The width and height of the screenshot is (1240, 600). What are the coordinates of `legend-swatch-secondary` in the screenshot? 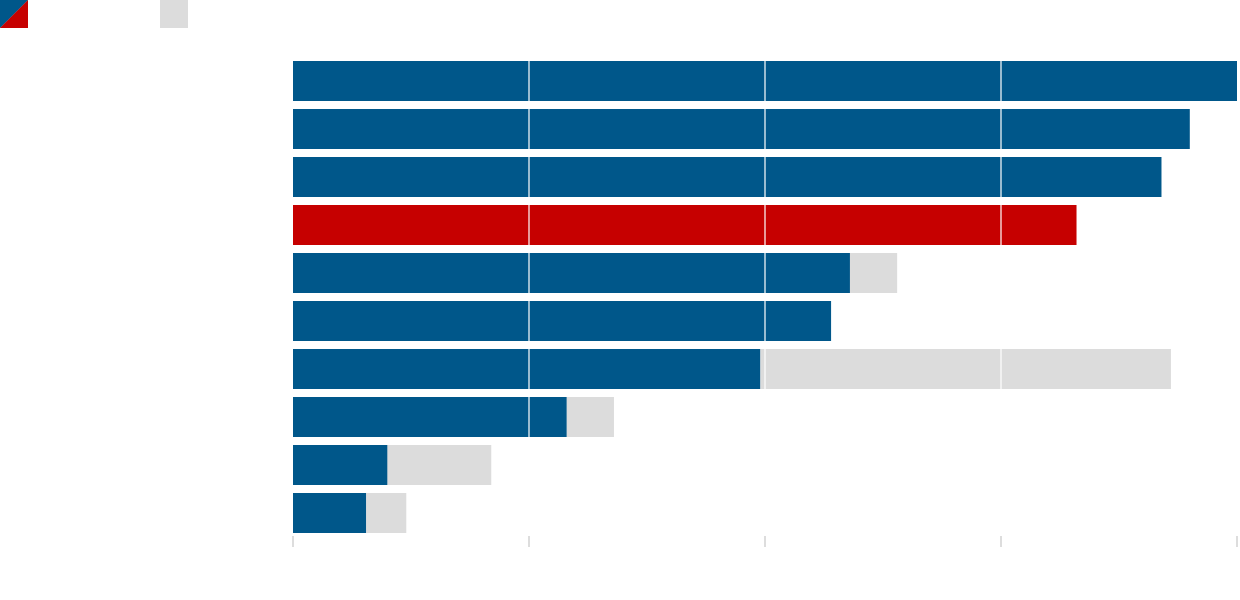 It's located at (174, 14).